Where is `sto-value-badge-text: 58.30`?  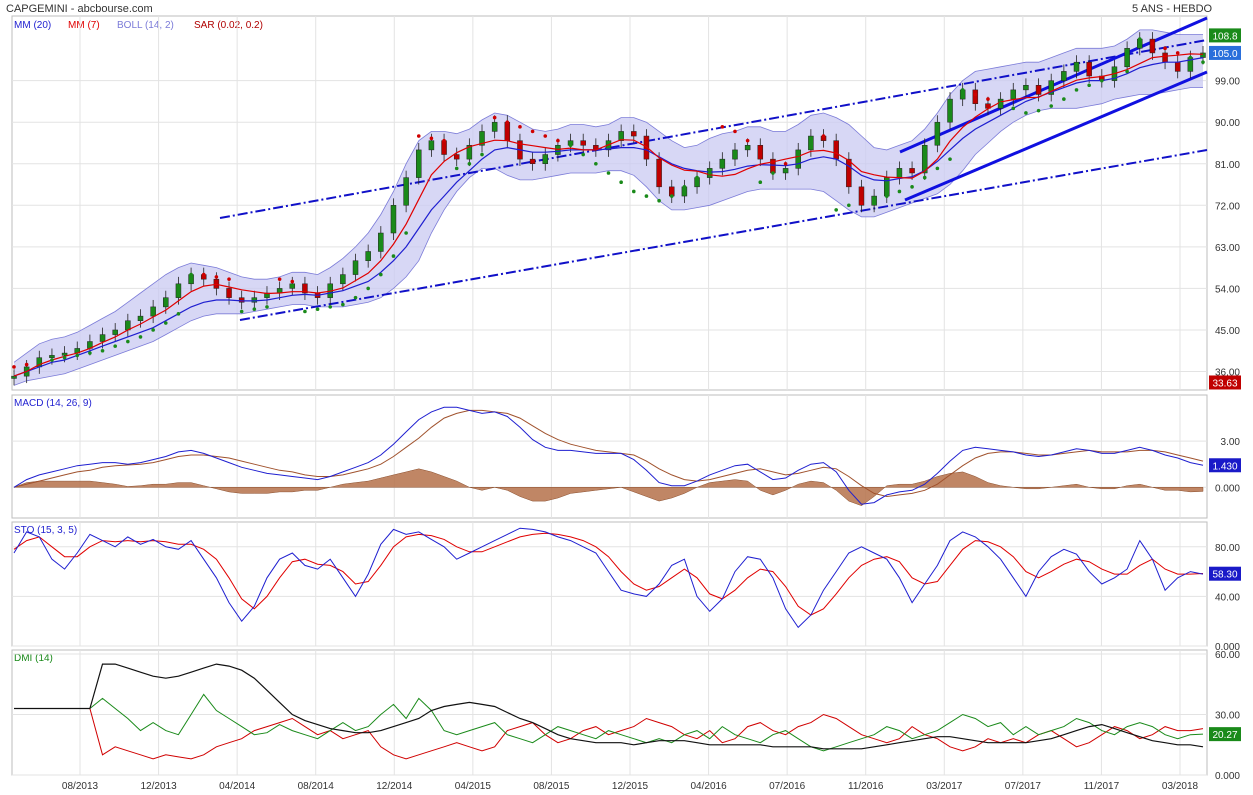 sto-value-badge-text: 58.30 is located at coordinates (1224, 575).